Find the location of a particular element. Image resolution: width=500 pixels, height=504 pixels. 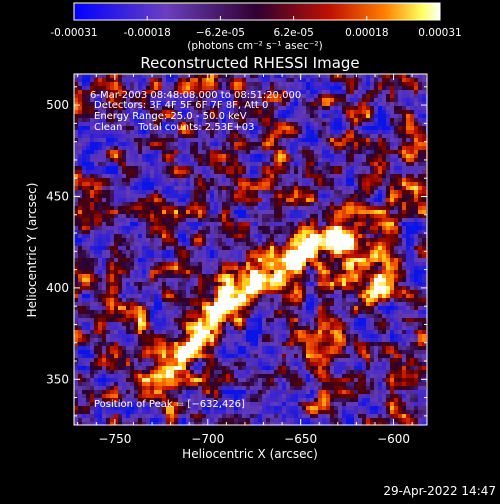

colorbar-tick-label: 0.00018 is located at coordinates (366, 33).